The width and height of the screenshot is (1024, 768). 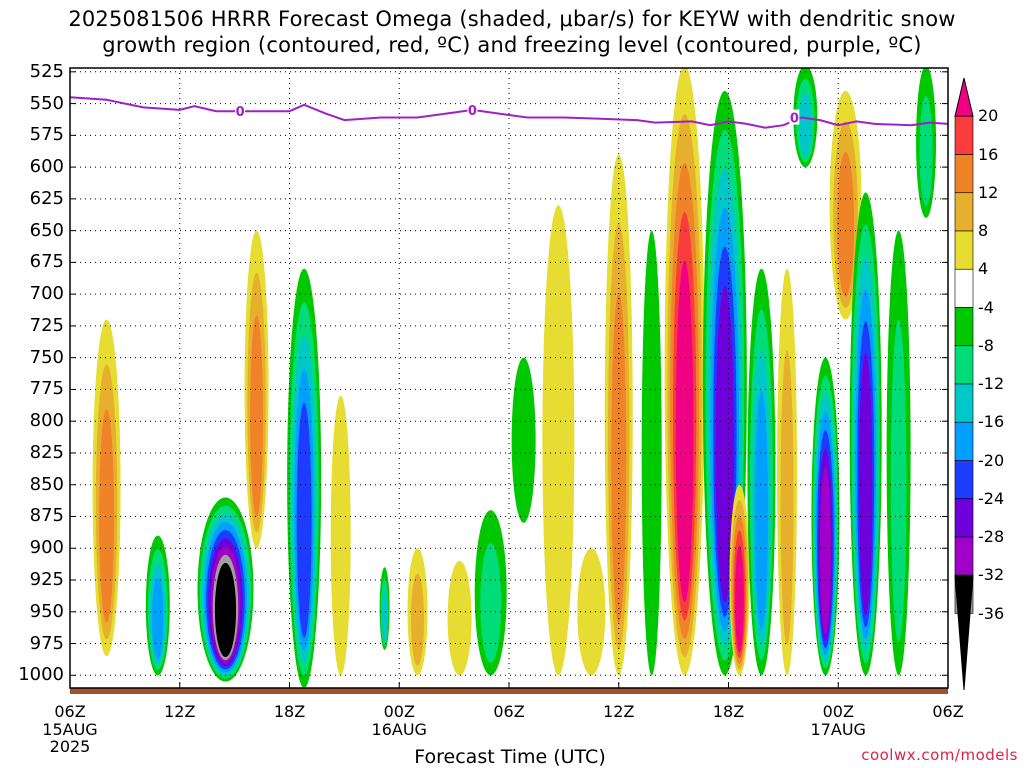 What do you see at coordinates (46, 421) in the screenshot?
I see `y-tick-label: 800` at bounding box center [46, 421].